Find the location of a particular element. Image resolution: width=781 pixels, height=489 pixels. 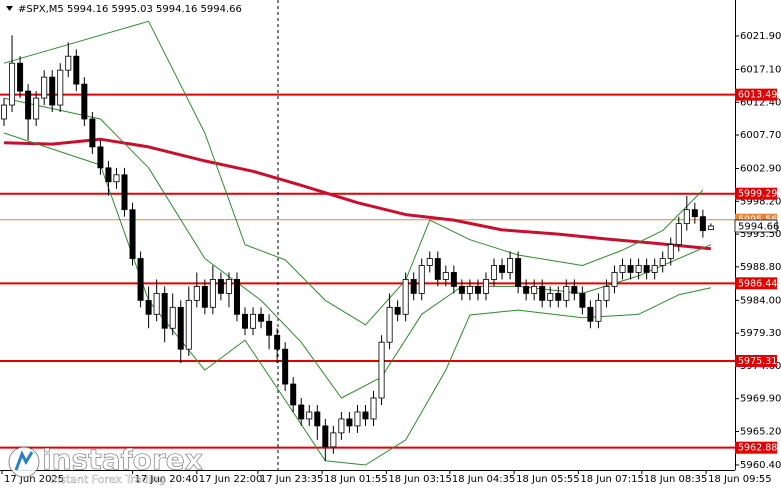

bid-label: 5994.66 is located at coordinates (758, 227).